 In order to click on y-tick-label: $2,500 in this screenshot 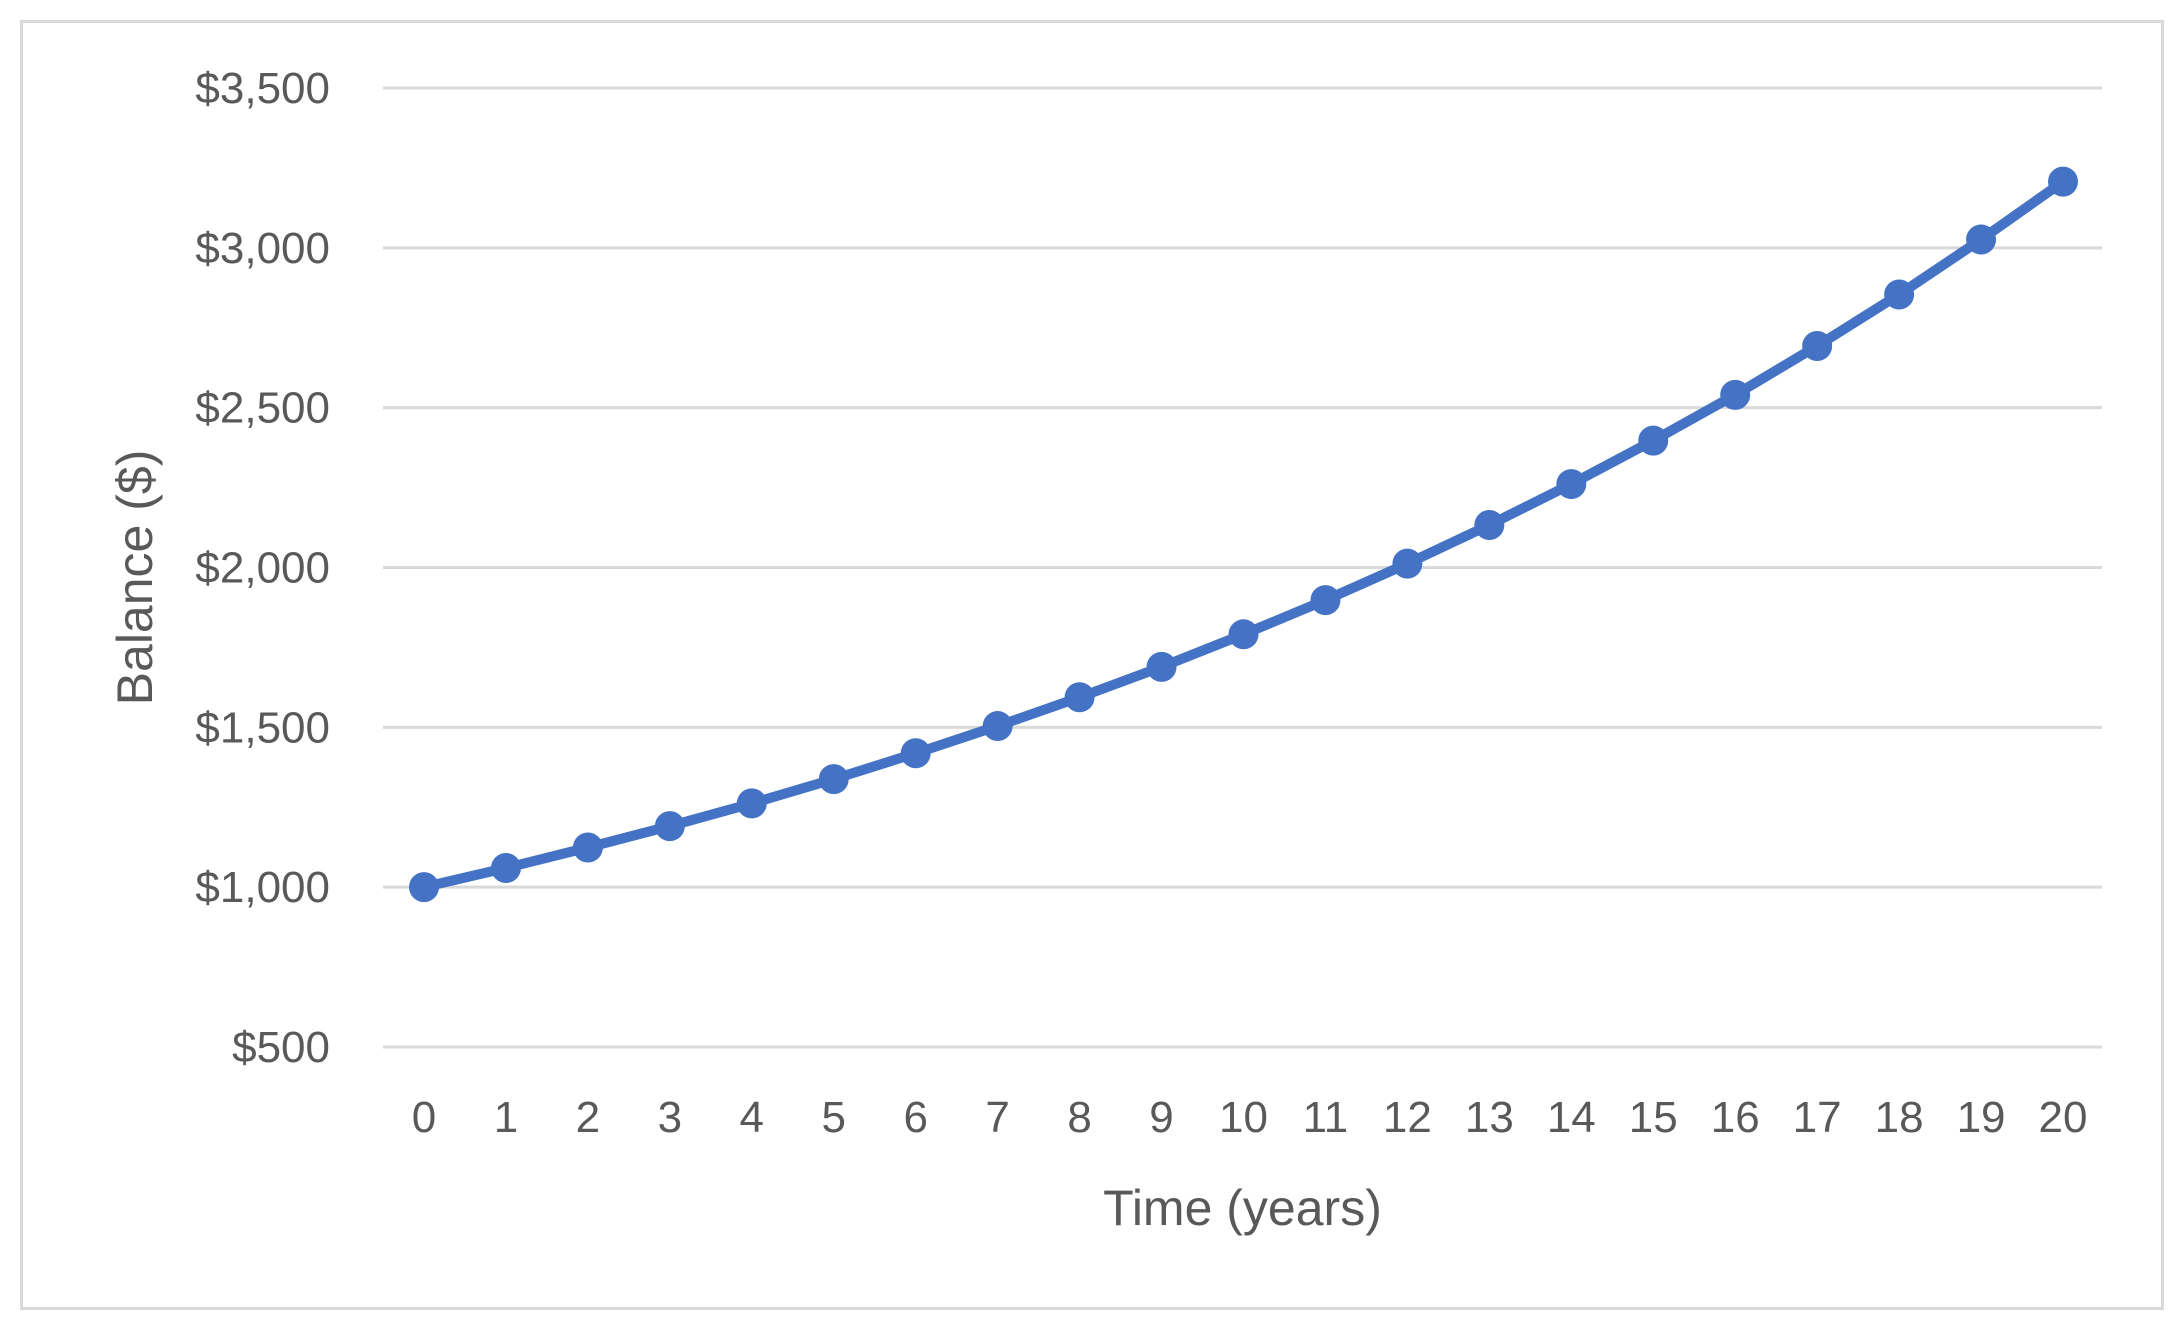, I will do `click(262, 408)`.